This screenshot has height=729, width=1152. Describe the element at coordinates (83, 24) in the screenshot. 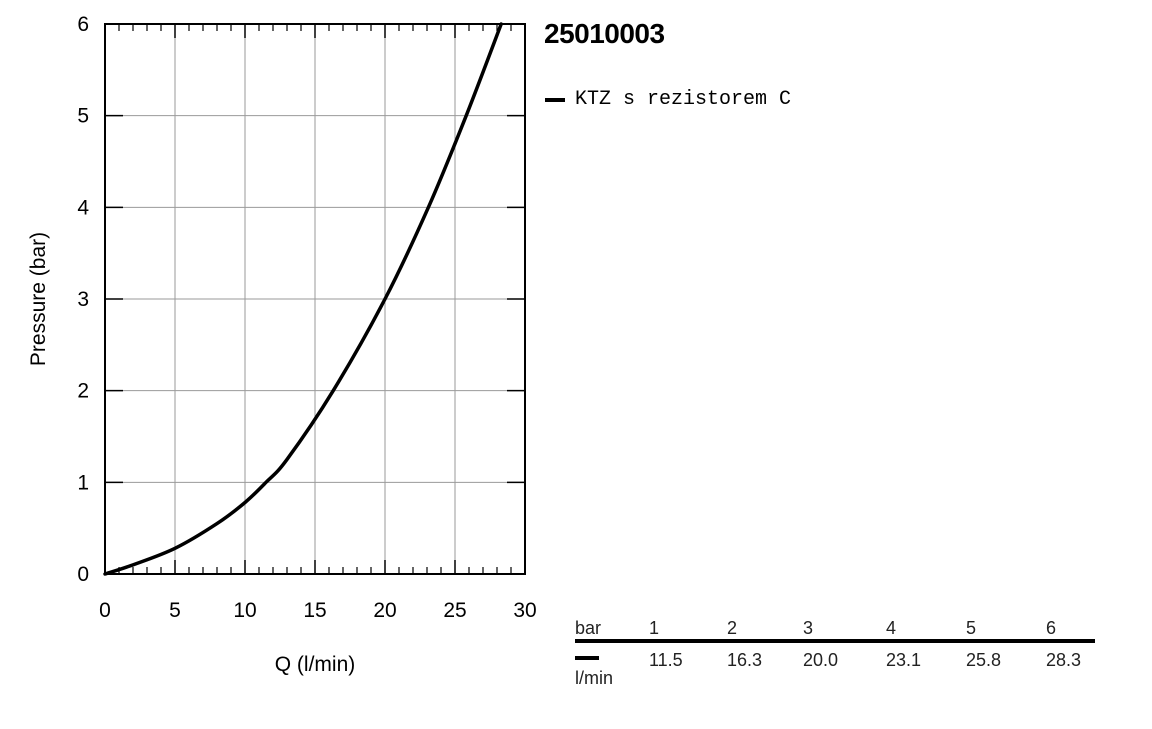

I see `y-tick-label: 6` at that location.